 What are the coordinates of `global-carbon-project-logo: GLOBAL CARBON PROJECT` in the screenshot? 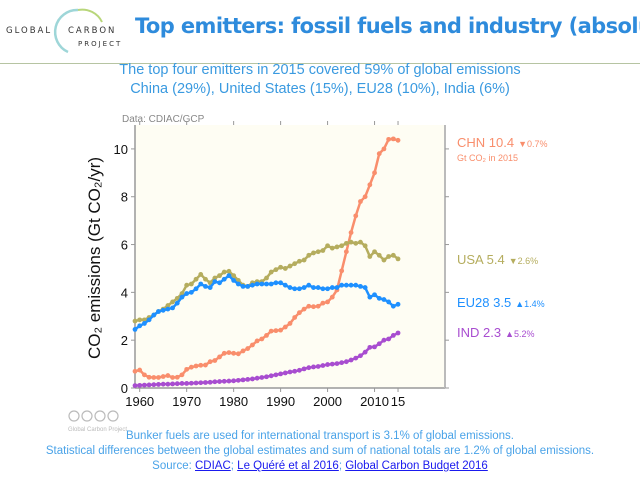 It's located at (63, 31).